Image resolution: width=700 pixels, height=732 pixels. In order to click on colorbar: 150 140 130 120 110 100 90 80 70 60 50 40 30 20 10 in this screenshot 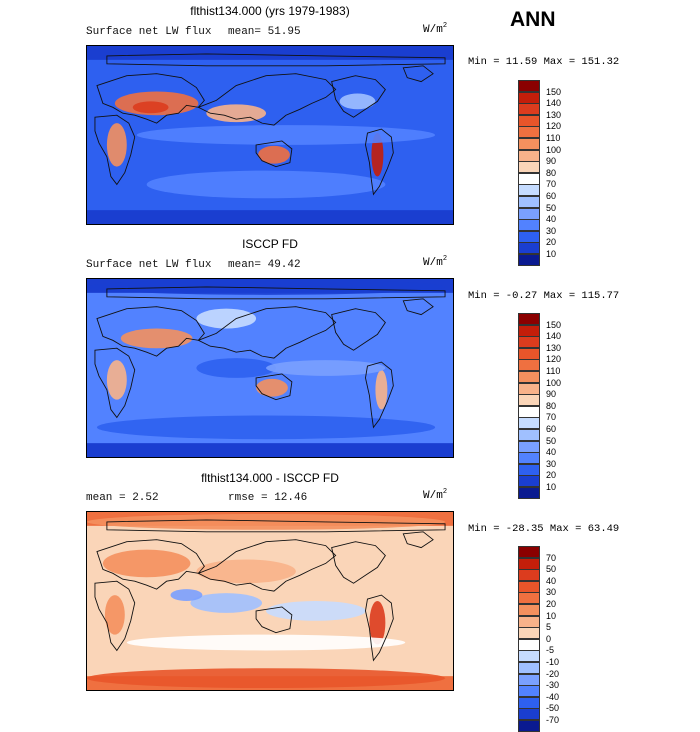, I will do `click(539, 173)`.